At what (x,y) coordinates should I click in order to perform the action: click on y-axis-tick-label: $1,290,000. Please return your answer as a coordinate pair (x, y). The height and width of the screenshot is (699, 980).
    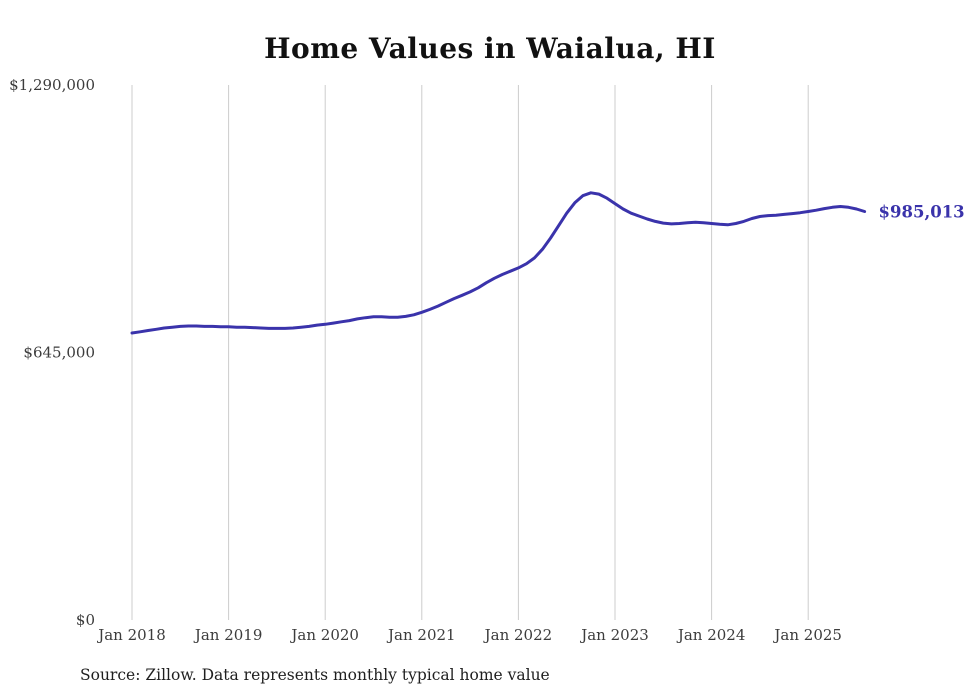
    Looking at the image, I should click on (52, 85).